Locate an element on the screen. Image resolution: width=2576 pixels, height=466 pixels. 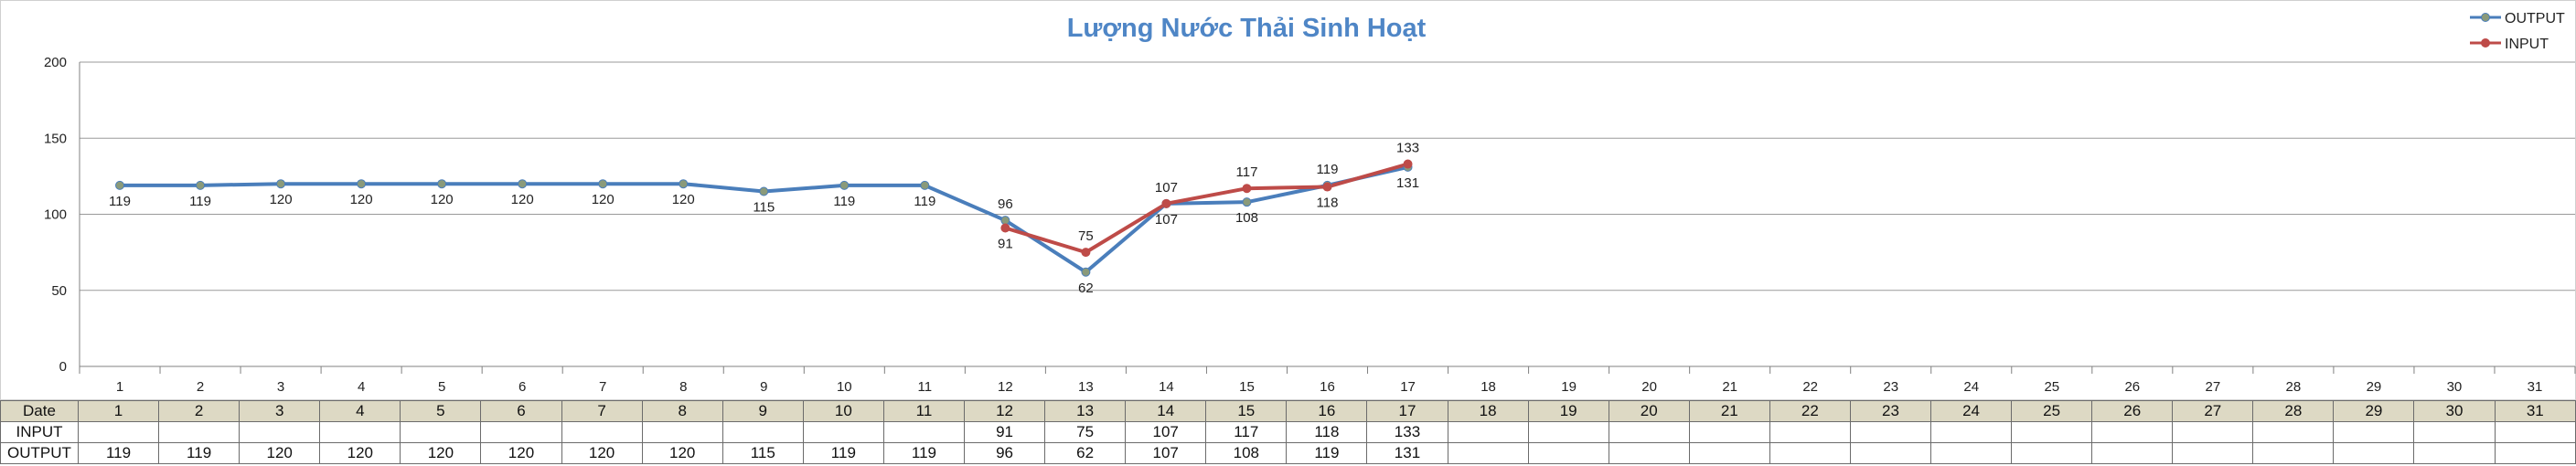
y-tick-label: 50 is located at coordinates (59, 291).